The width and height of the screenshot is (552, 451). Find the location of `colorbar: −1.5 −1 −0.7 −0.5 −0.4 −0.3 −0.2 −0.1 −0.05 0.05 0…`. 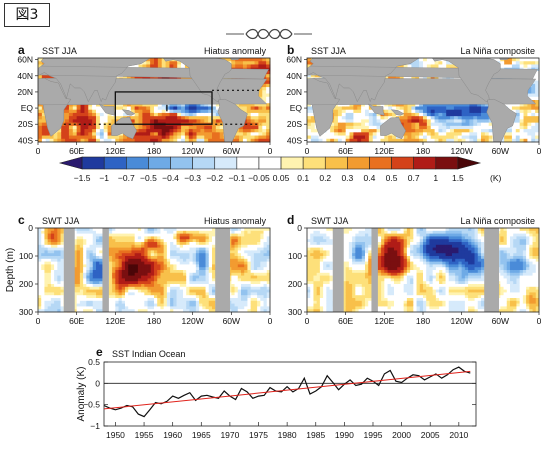

colorbar: −1.5 −1 −0.7 −0.5 −0.4 −0.3 −0.2 −0.1 −0.05 0.05 0… is located at coordinates (280, 169).